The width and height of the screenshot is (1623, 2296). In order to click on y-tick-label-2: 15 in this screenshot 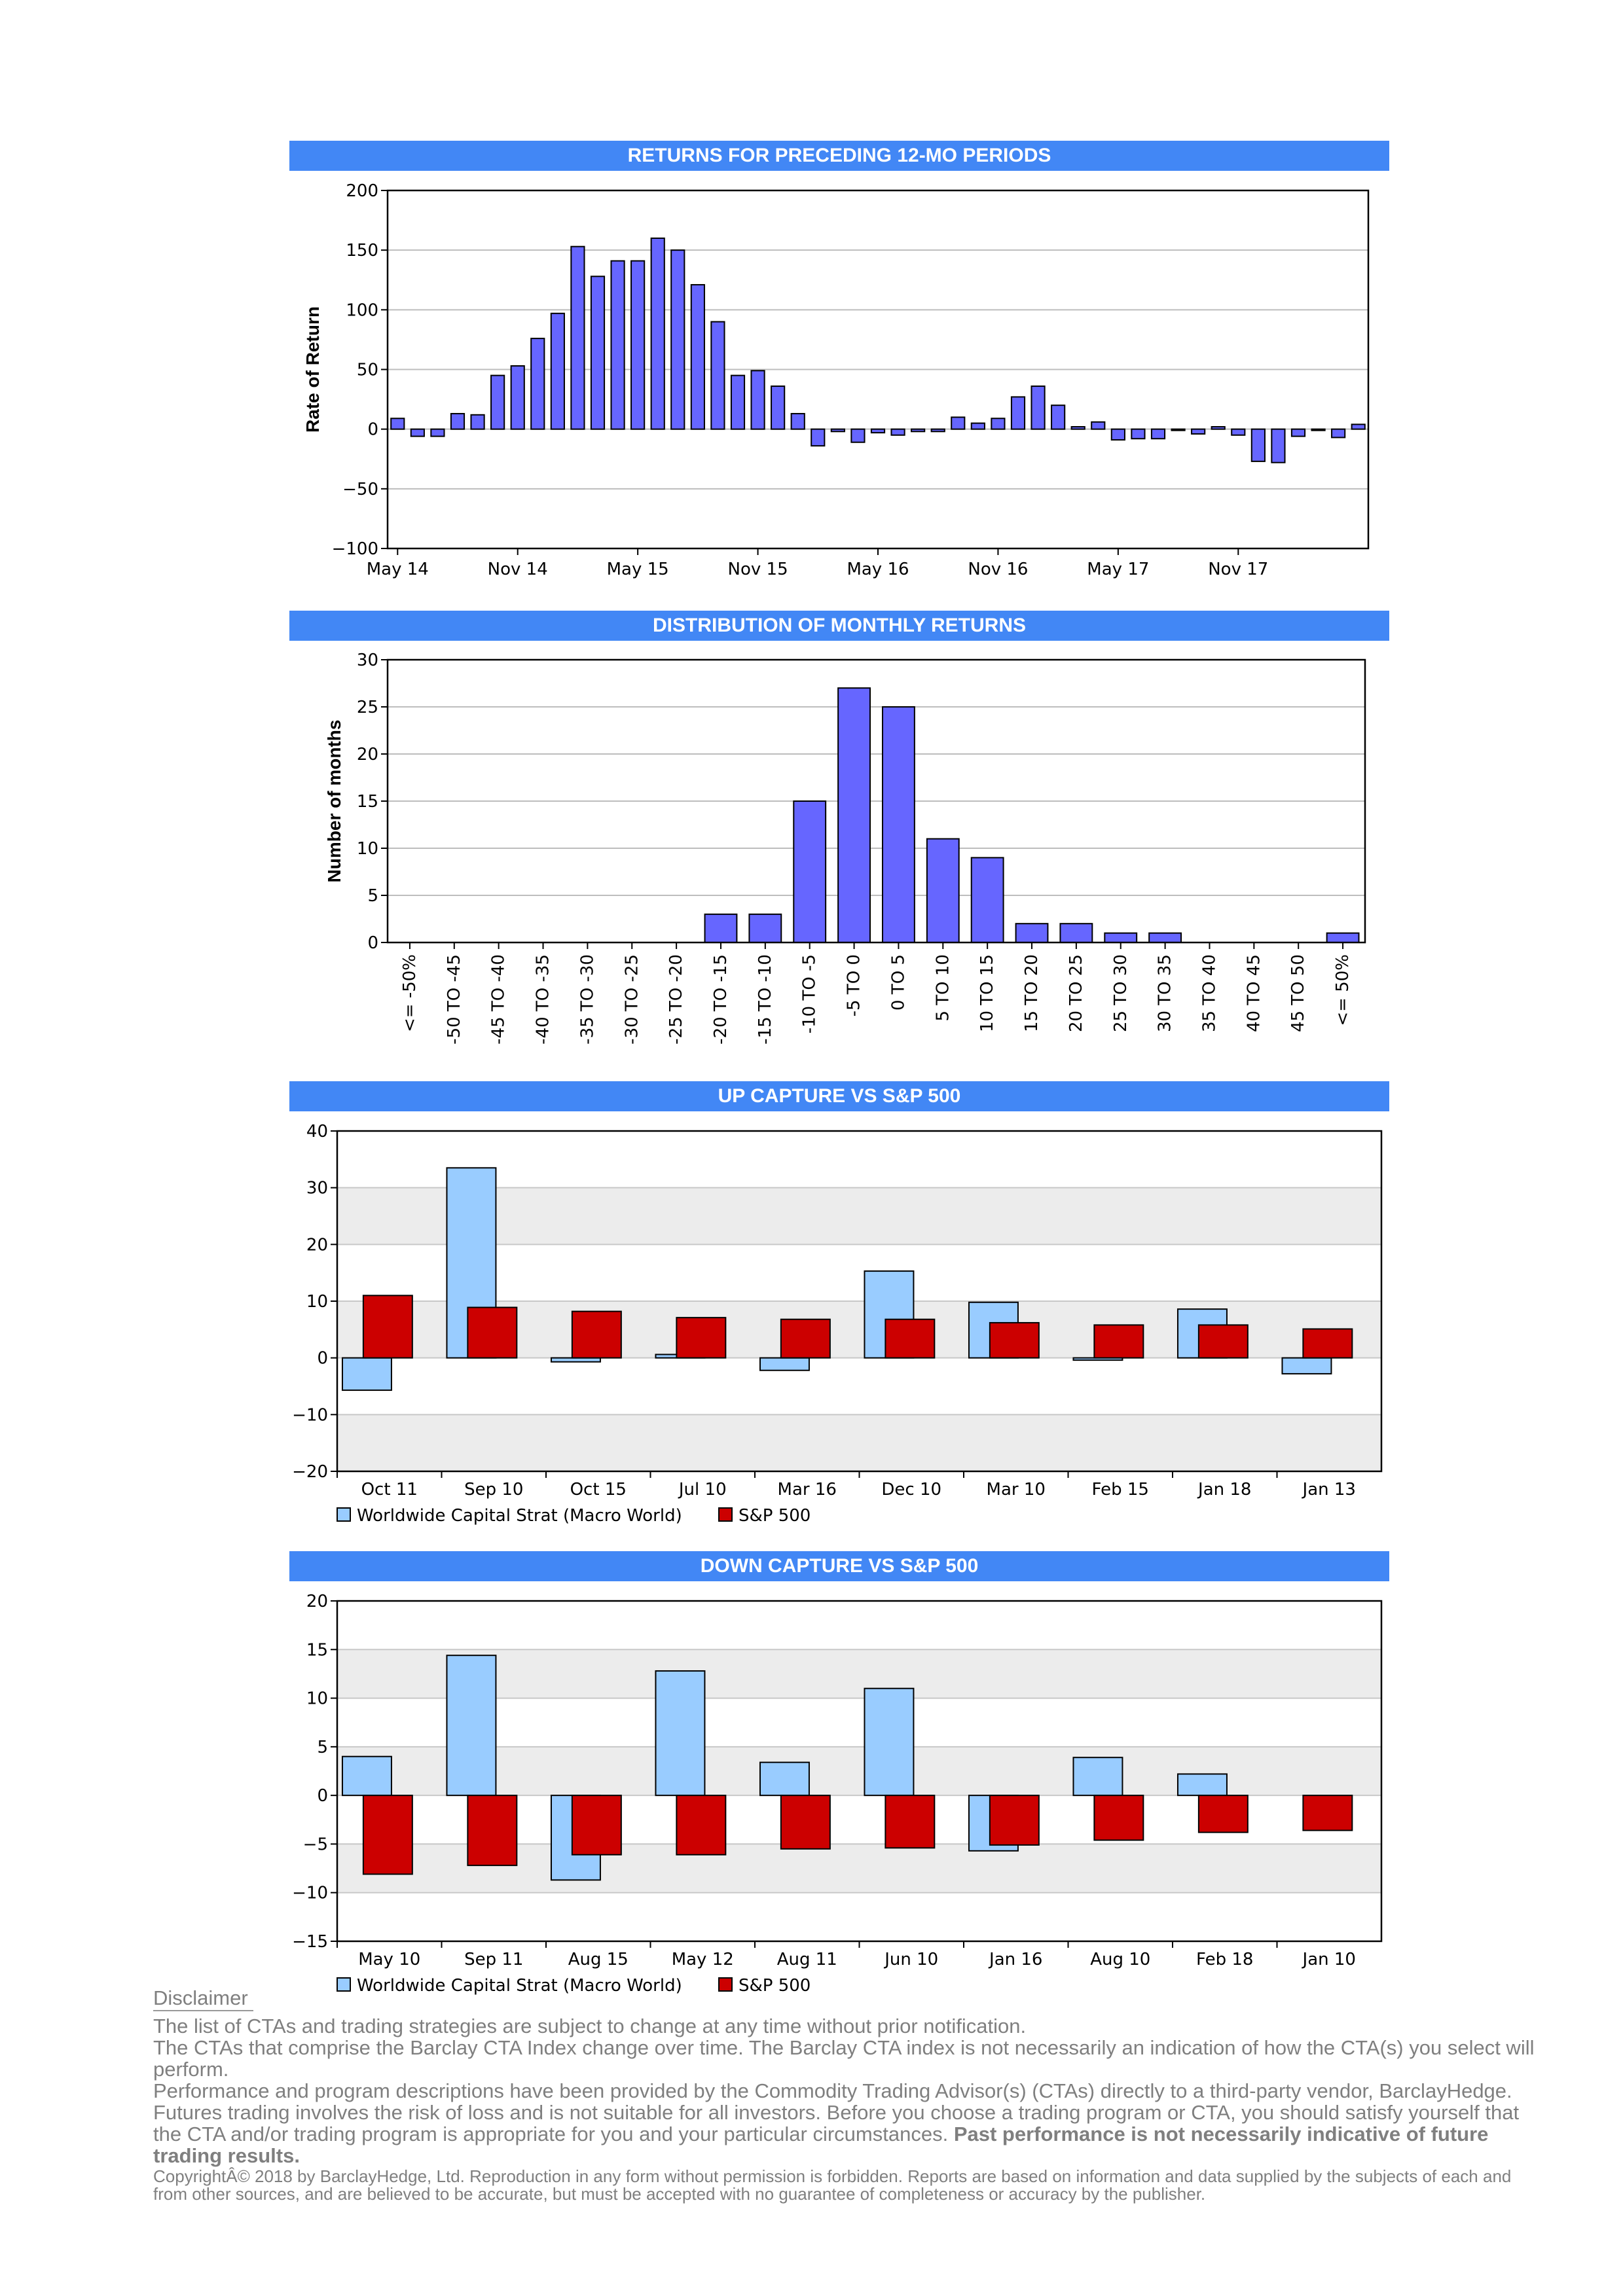, I will do `click(367, 802)`.